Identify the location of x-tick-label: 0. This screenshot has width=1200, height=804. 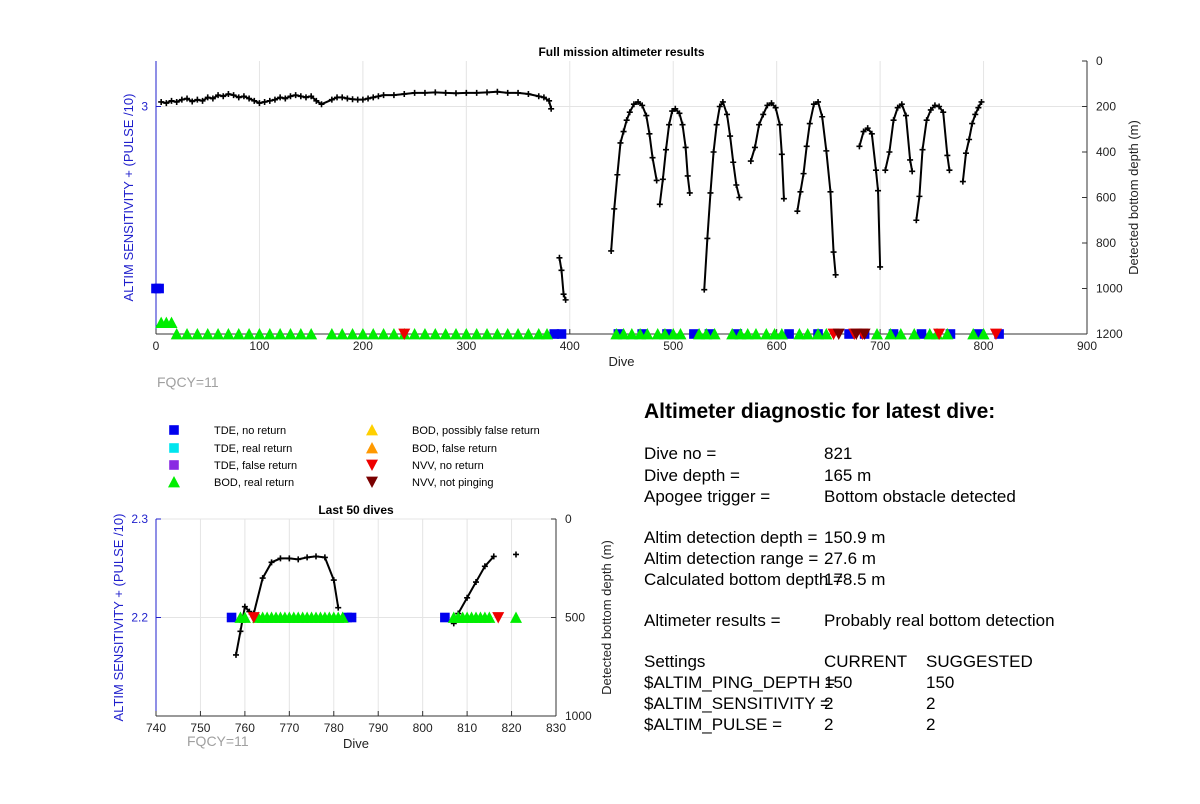
(156, 346).